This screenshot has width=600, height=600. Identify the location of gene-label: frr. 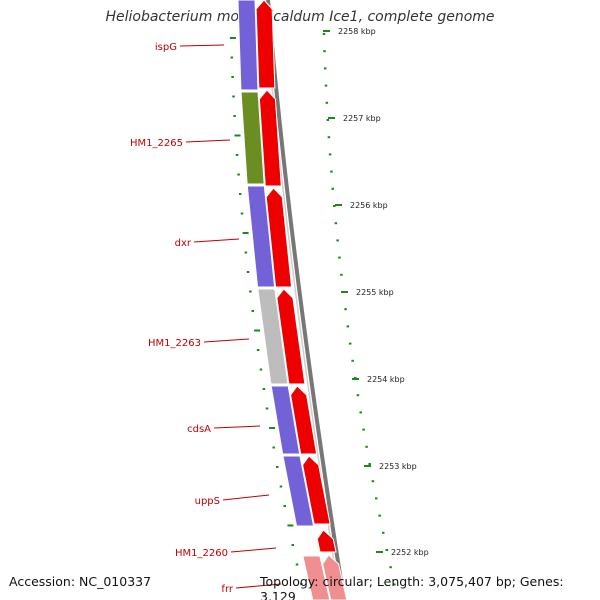
(227, 589).